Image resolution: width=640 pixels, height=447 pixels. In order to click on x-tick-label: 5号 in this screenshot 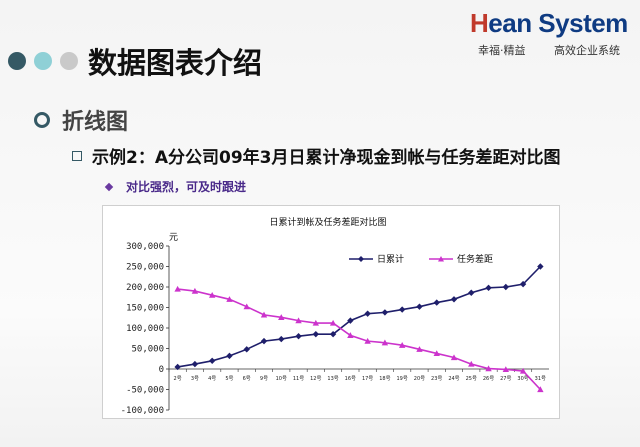, I will do `click(229, 379)`.